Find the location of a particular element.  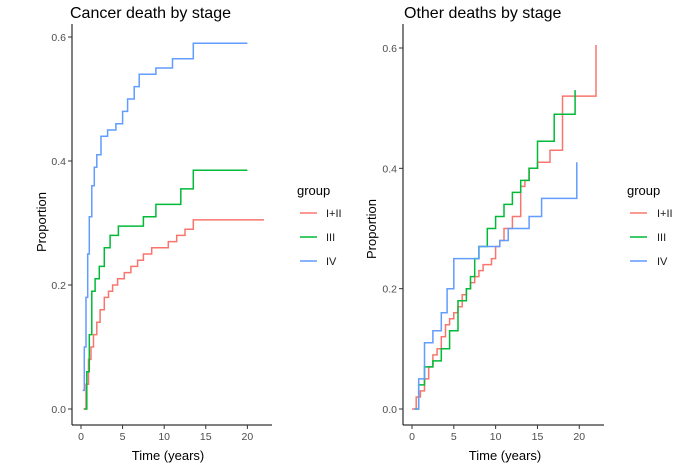

series-line-iv is located at coordinates (496, 286).